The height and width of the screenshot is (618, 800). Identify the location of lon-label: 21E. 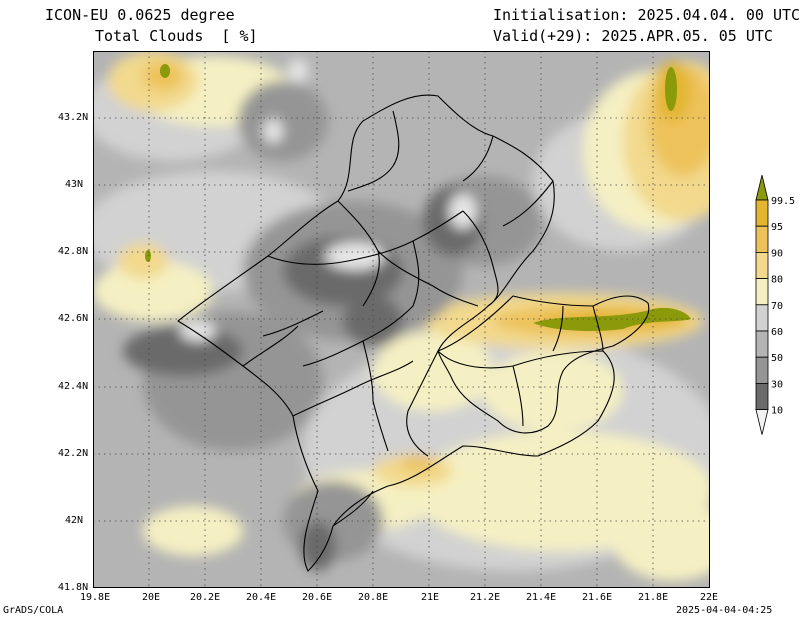
(430, 597).